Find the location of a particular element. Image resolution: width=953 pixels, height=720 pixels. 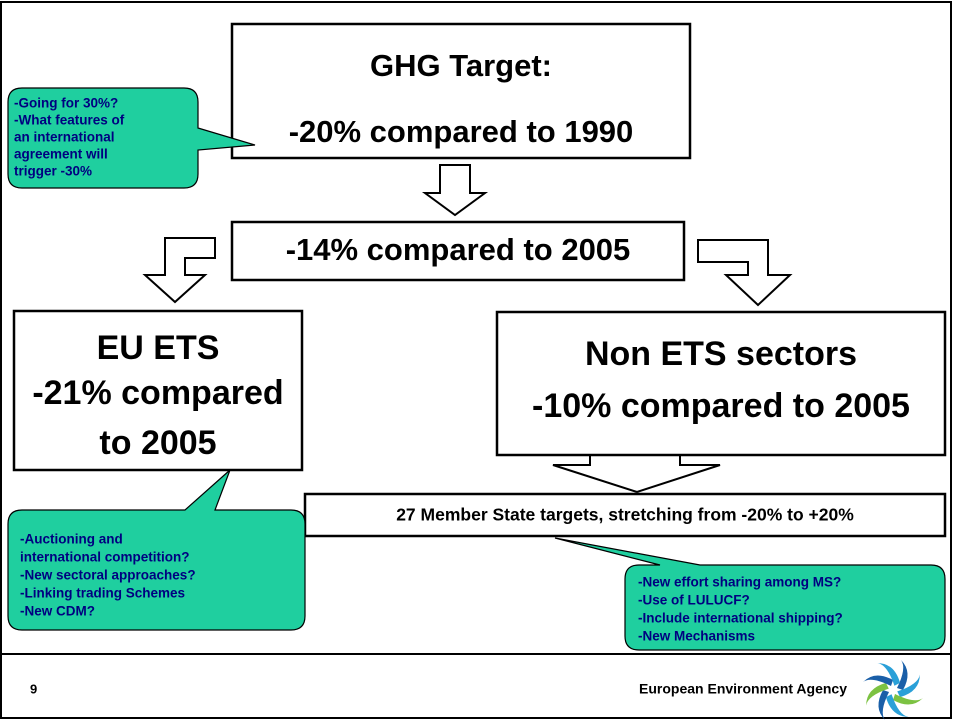

arrow-down is located at coordinates (455, 190).